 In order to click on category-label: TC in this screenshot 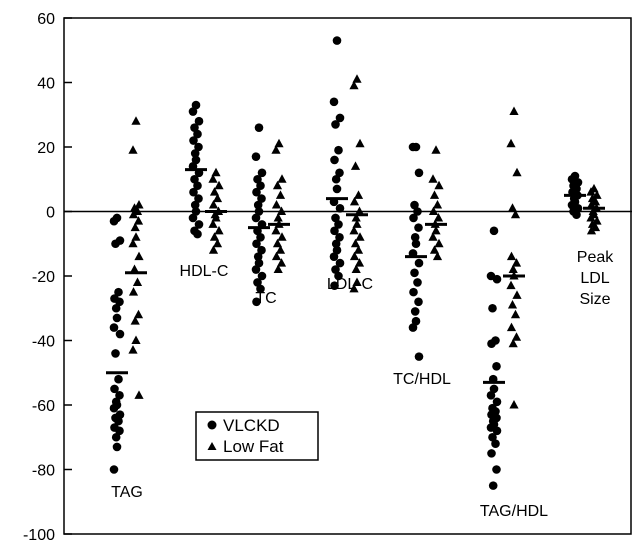, I will do `click(265, 298)`.